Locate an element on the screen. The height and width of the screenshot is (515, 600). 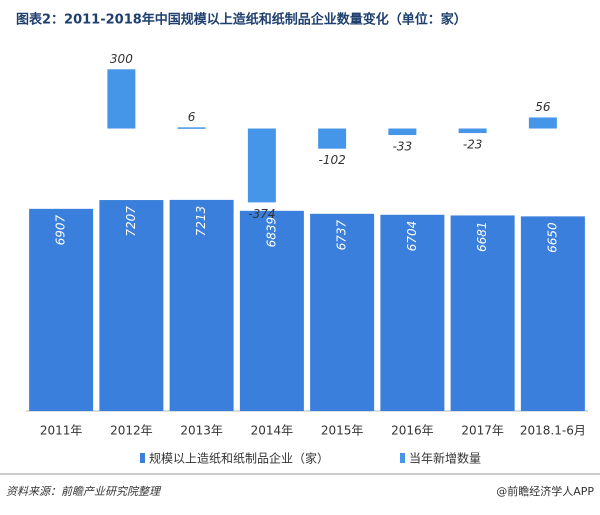
value-label: 6 is located at coordinates (192, 117).